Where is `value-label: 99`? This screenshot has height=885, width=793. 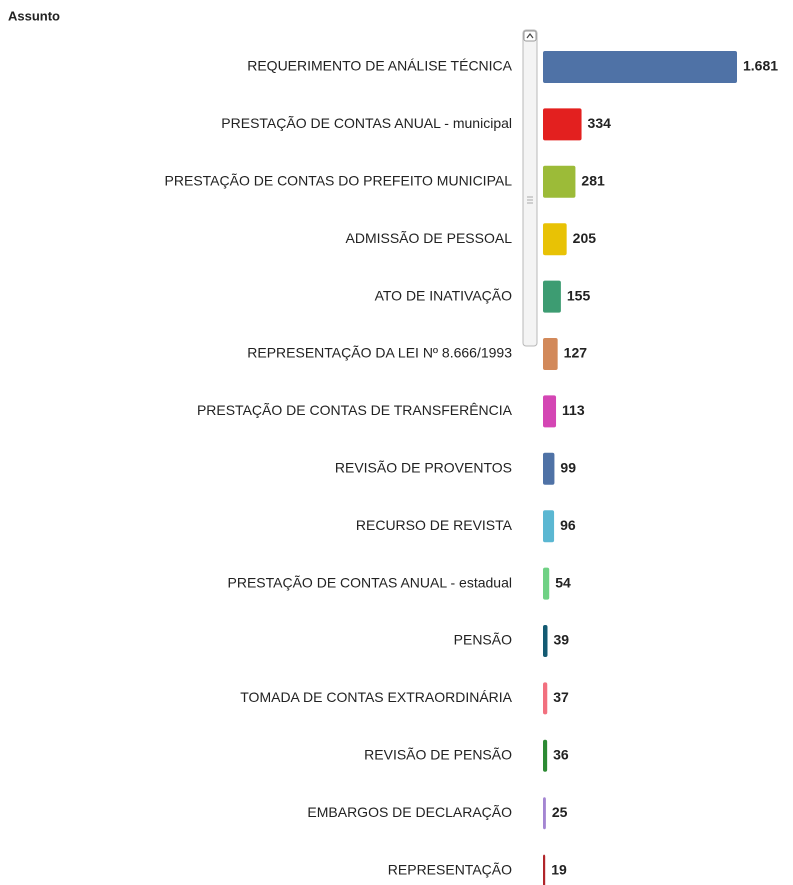 value-label: 99 is located at coordinates (568, 468).